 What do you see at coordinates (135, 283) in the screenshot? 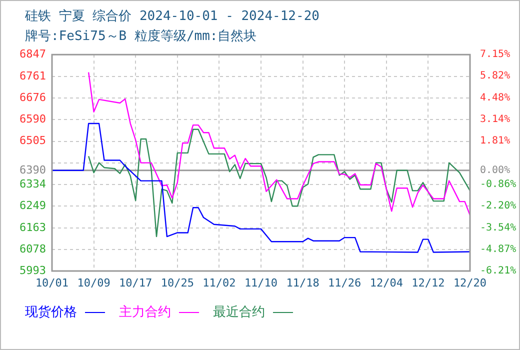
I see `x-tick-label: 10/17` at bounding box center [135, 283].